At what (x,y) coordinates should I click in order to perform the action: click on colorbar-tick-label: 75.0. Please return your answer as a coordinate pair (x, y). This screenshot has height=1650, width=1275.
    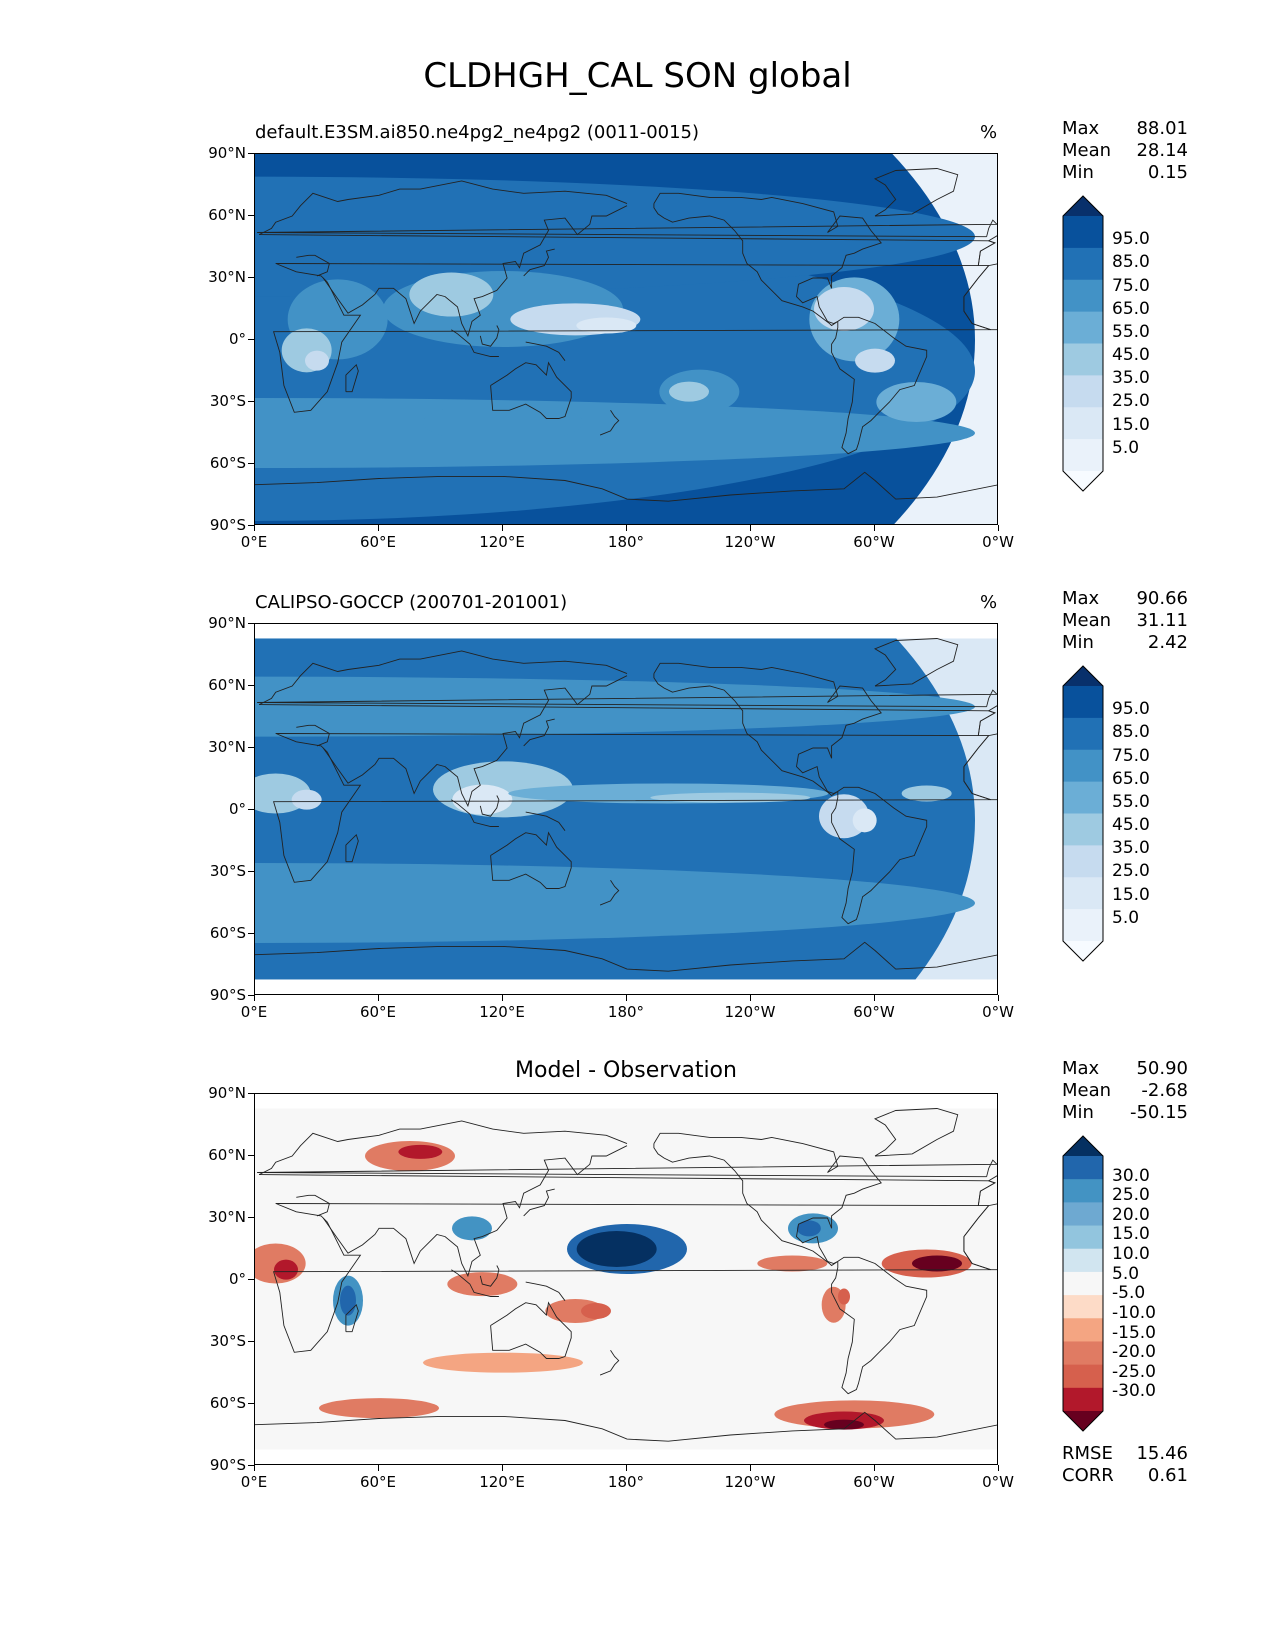
    Looking at the image, I should click on (1131, 285).